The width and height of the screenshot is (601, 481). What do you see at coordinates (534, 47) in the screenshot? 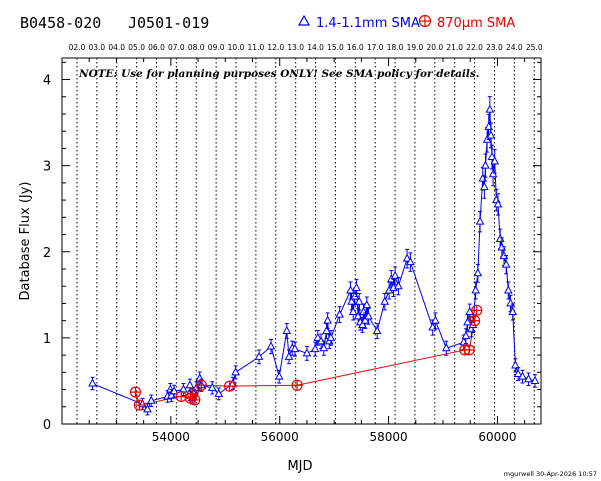
I see `year-label: 25.0` at bounding box center [534, 47].